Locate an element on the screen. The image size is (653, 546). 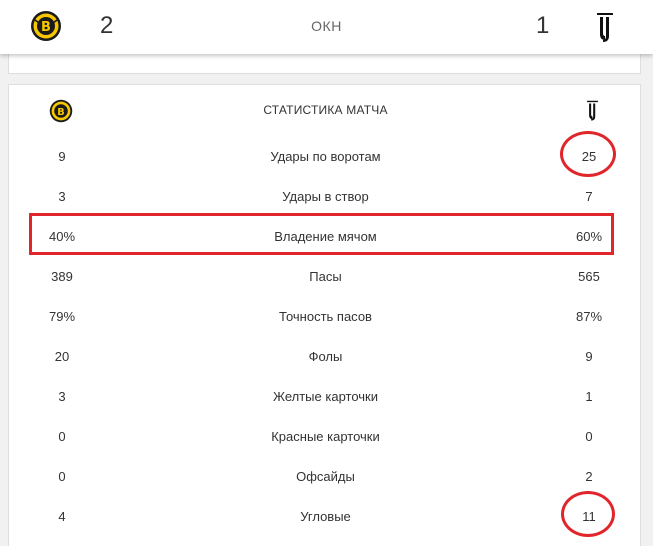
away-value: 11 is located at coordinates (589, 516).